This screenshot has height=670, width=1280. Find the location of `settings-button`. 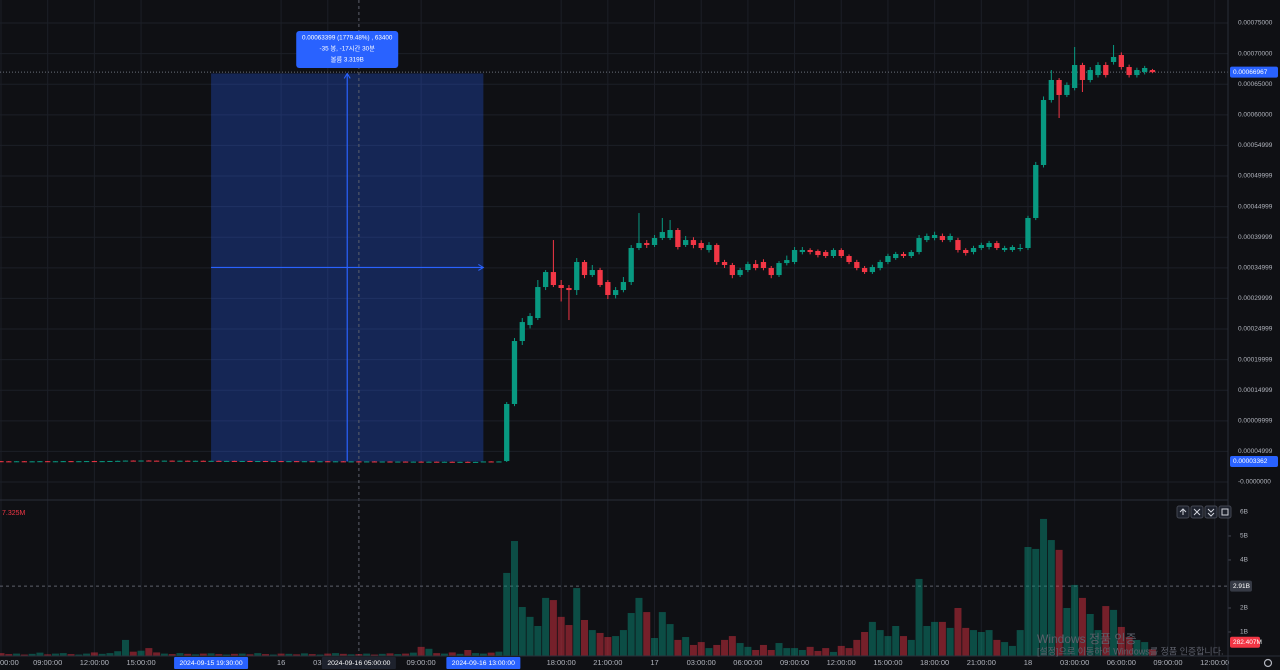

settings-button is located at coordinates (1268, 663).